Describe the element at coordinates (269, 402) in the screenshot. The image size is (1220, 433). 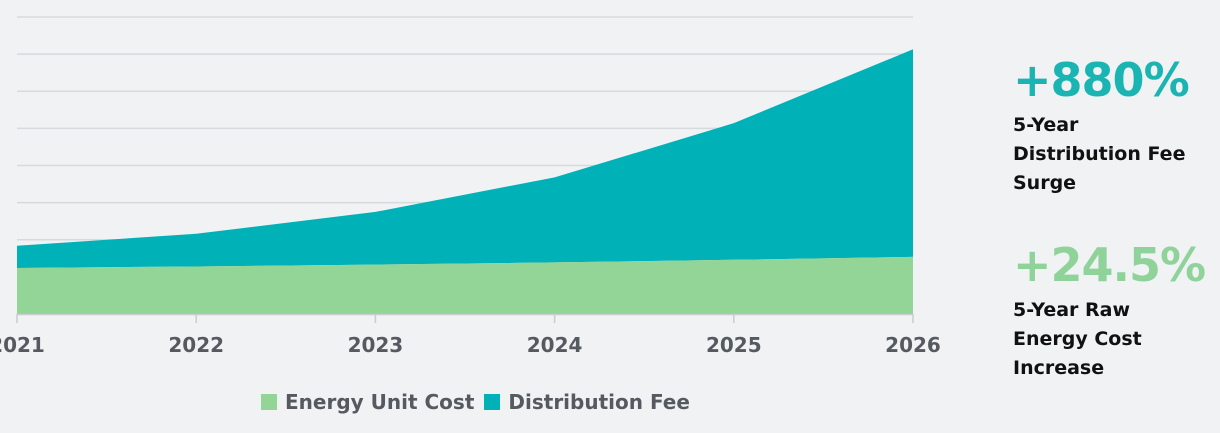
I see `legend-swatch-energy` at that location.